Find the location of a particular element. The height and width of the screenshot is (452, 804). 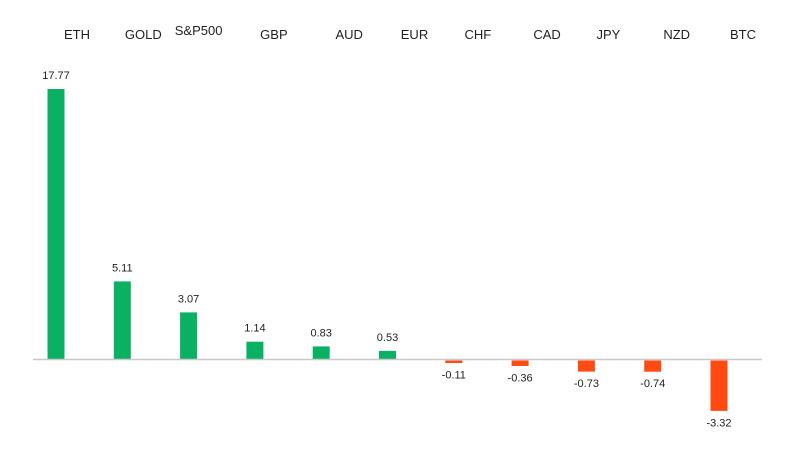

value-label: 5.11 is located at coordinates (122, 268).